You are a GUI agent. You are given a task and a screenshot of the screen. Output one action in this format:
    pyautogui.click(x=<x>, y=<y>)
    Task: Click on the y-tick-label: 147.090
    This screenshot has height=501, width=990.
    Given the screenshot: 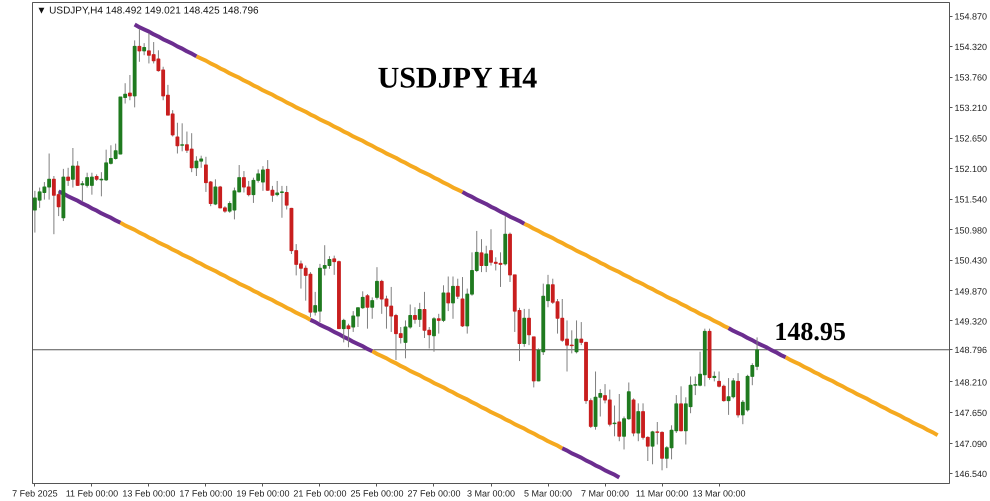 What is the action you would take?
    pyautogui.click(x=971, y=443)
    